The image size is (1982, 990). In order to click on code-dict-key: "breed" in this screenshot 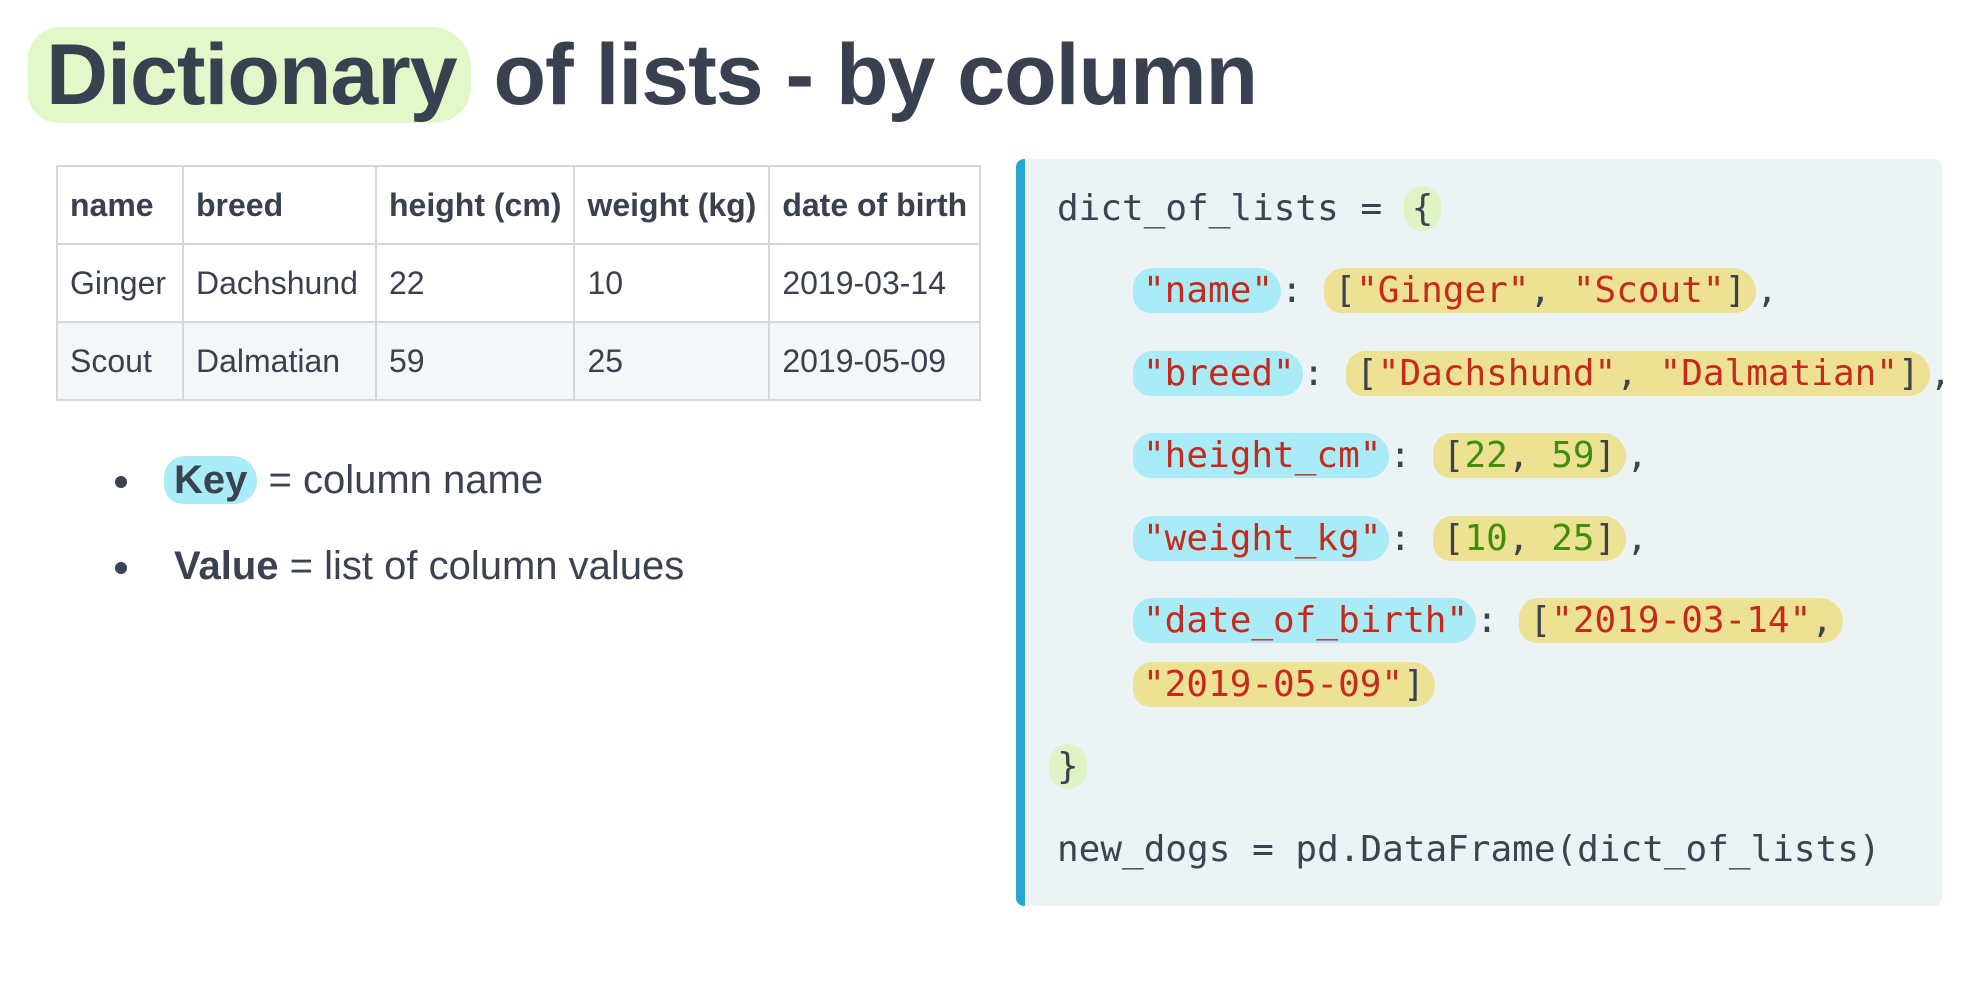, I will do `click(1218, 373)`.